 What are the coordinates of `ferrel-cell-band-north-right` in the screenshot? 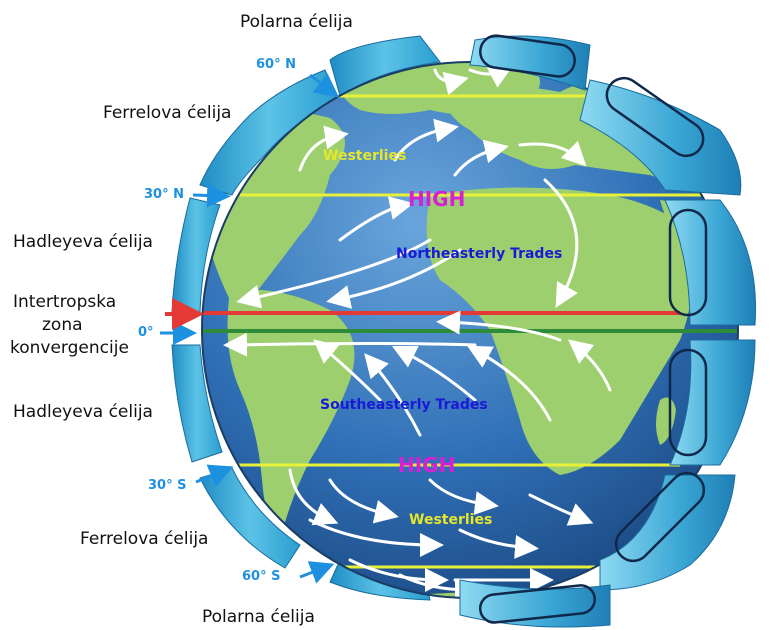 It's located at (660, 137).